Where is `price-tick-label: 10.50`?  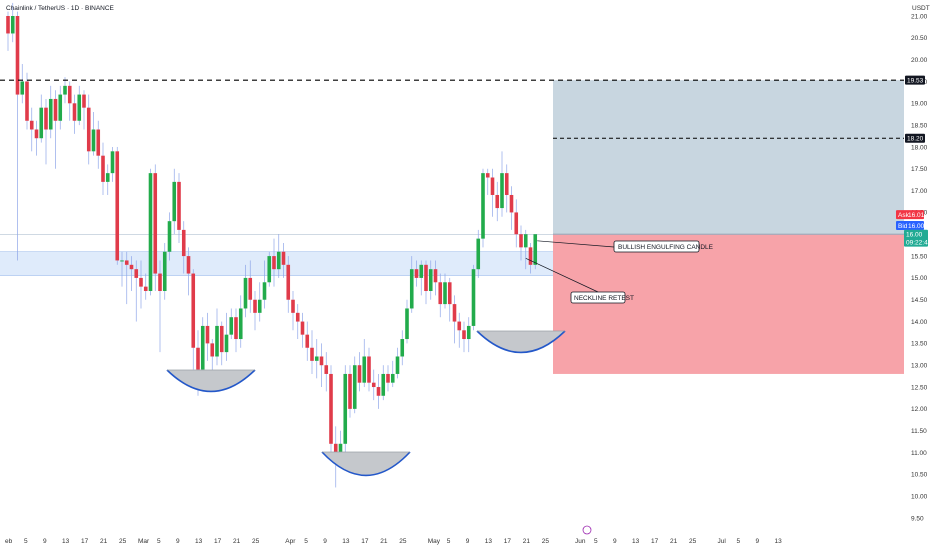
price-tick-label: 10.50 is located at coordinates (919, 475).